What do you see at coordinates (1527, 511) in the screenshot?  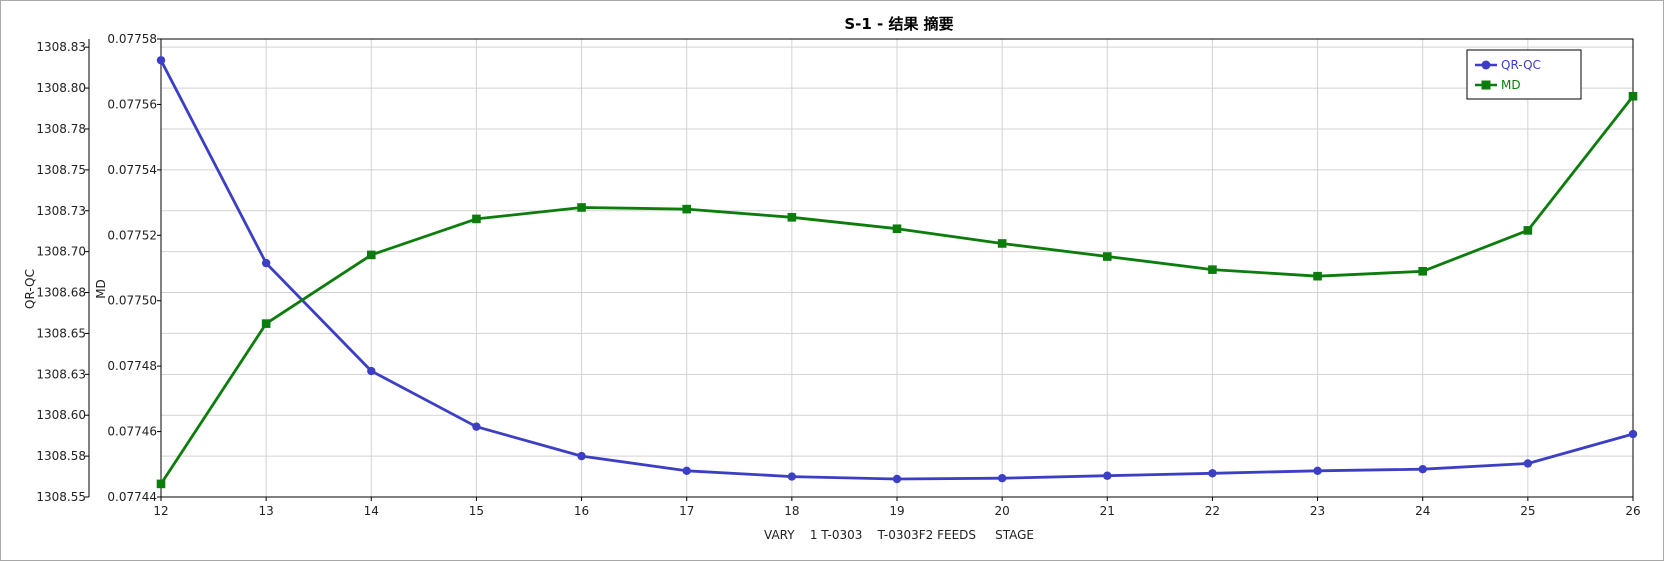 I see `x-tick-label: 25` at bounding box center [1527, 511].